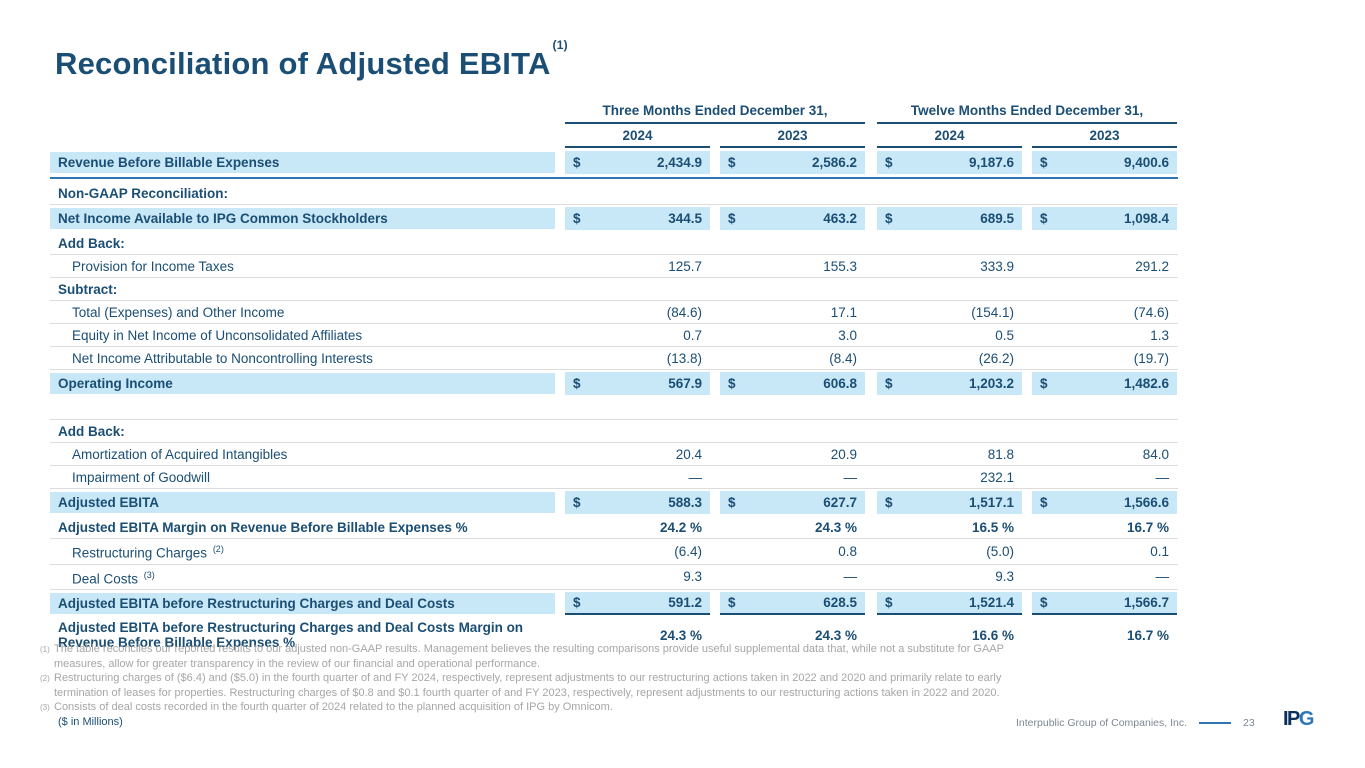 This screenshot has height=768, width=1365. What do you see at coordinates (840, 266) in the screenshot?
I see `cell-value: 155.3` at bounding box center [840, 266].